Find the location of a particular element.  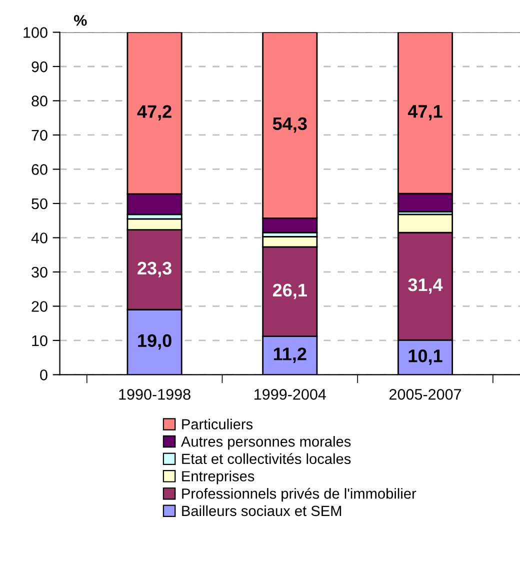

legend-label: Entreprises is located at coordinates (218, 477).